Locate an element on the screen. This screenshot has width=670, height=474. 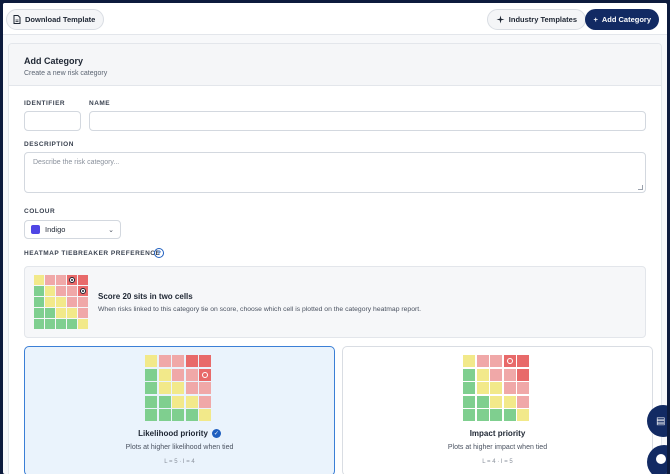
colour-swatch is located at coordinates (35, 229).